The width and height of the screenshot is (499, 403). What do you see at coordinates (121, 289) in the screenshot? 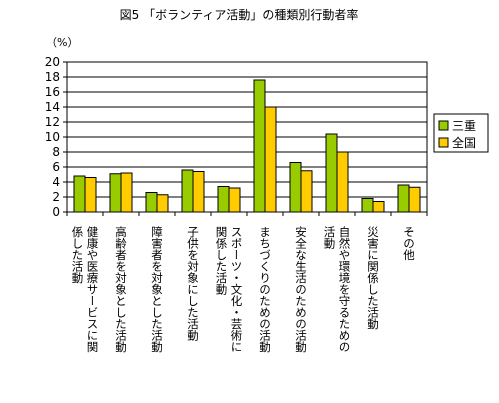
I see `category-label: 高齢者を対象とした活動` at bounding box center [121, 289].